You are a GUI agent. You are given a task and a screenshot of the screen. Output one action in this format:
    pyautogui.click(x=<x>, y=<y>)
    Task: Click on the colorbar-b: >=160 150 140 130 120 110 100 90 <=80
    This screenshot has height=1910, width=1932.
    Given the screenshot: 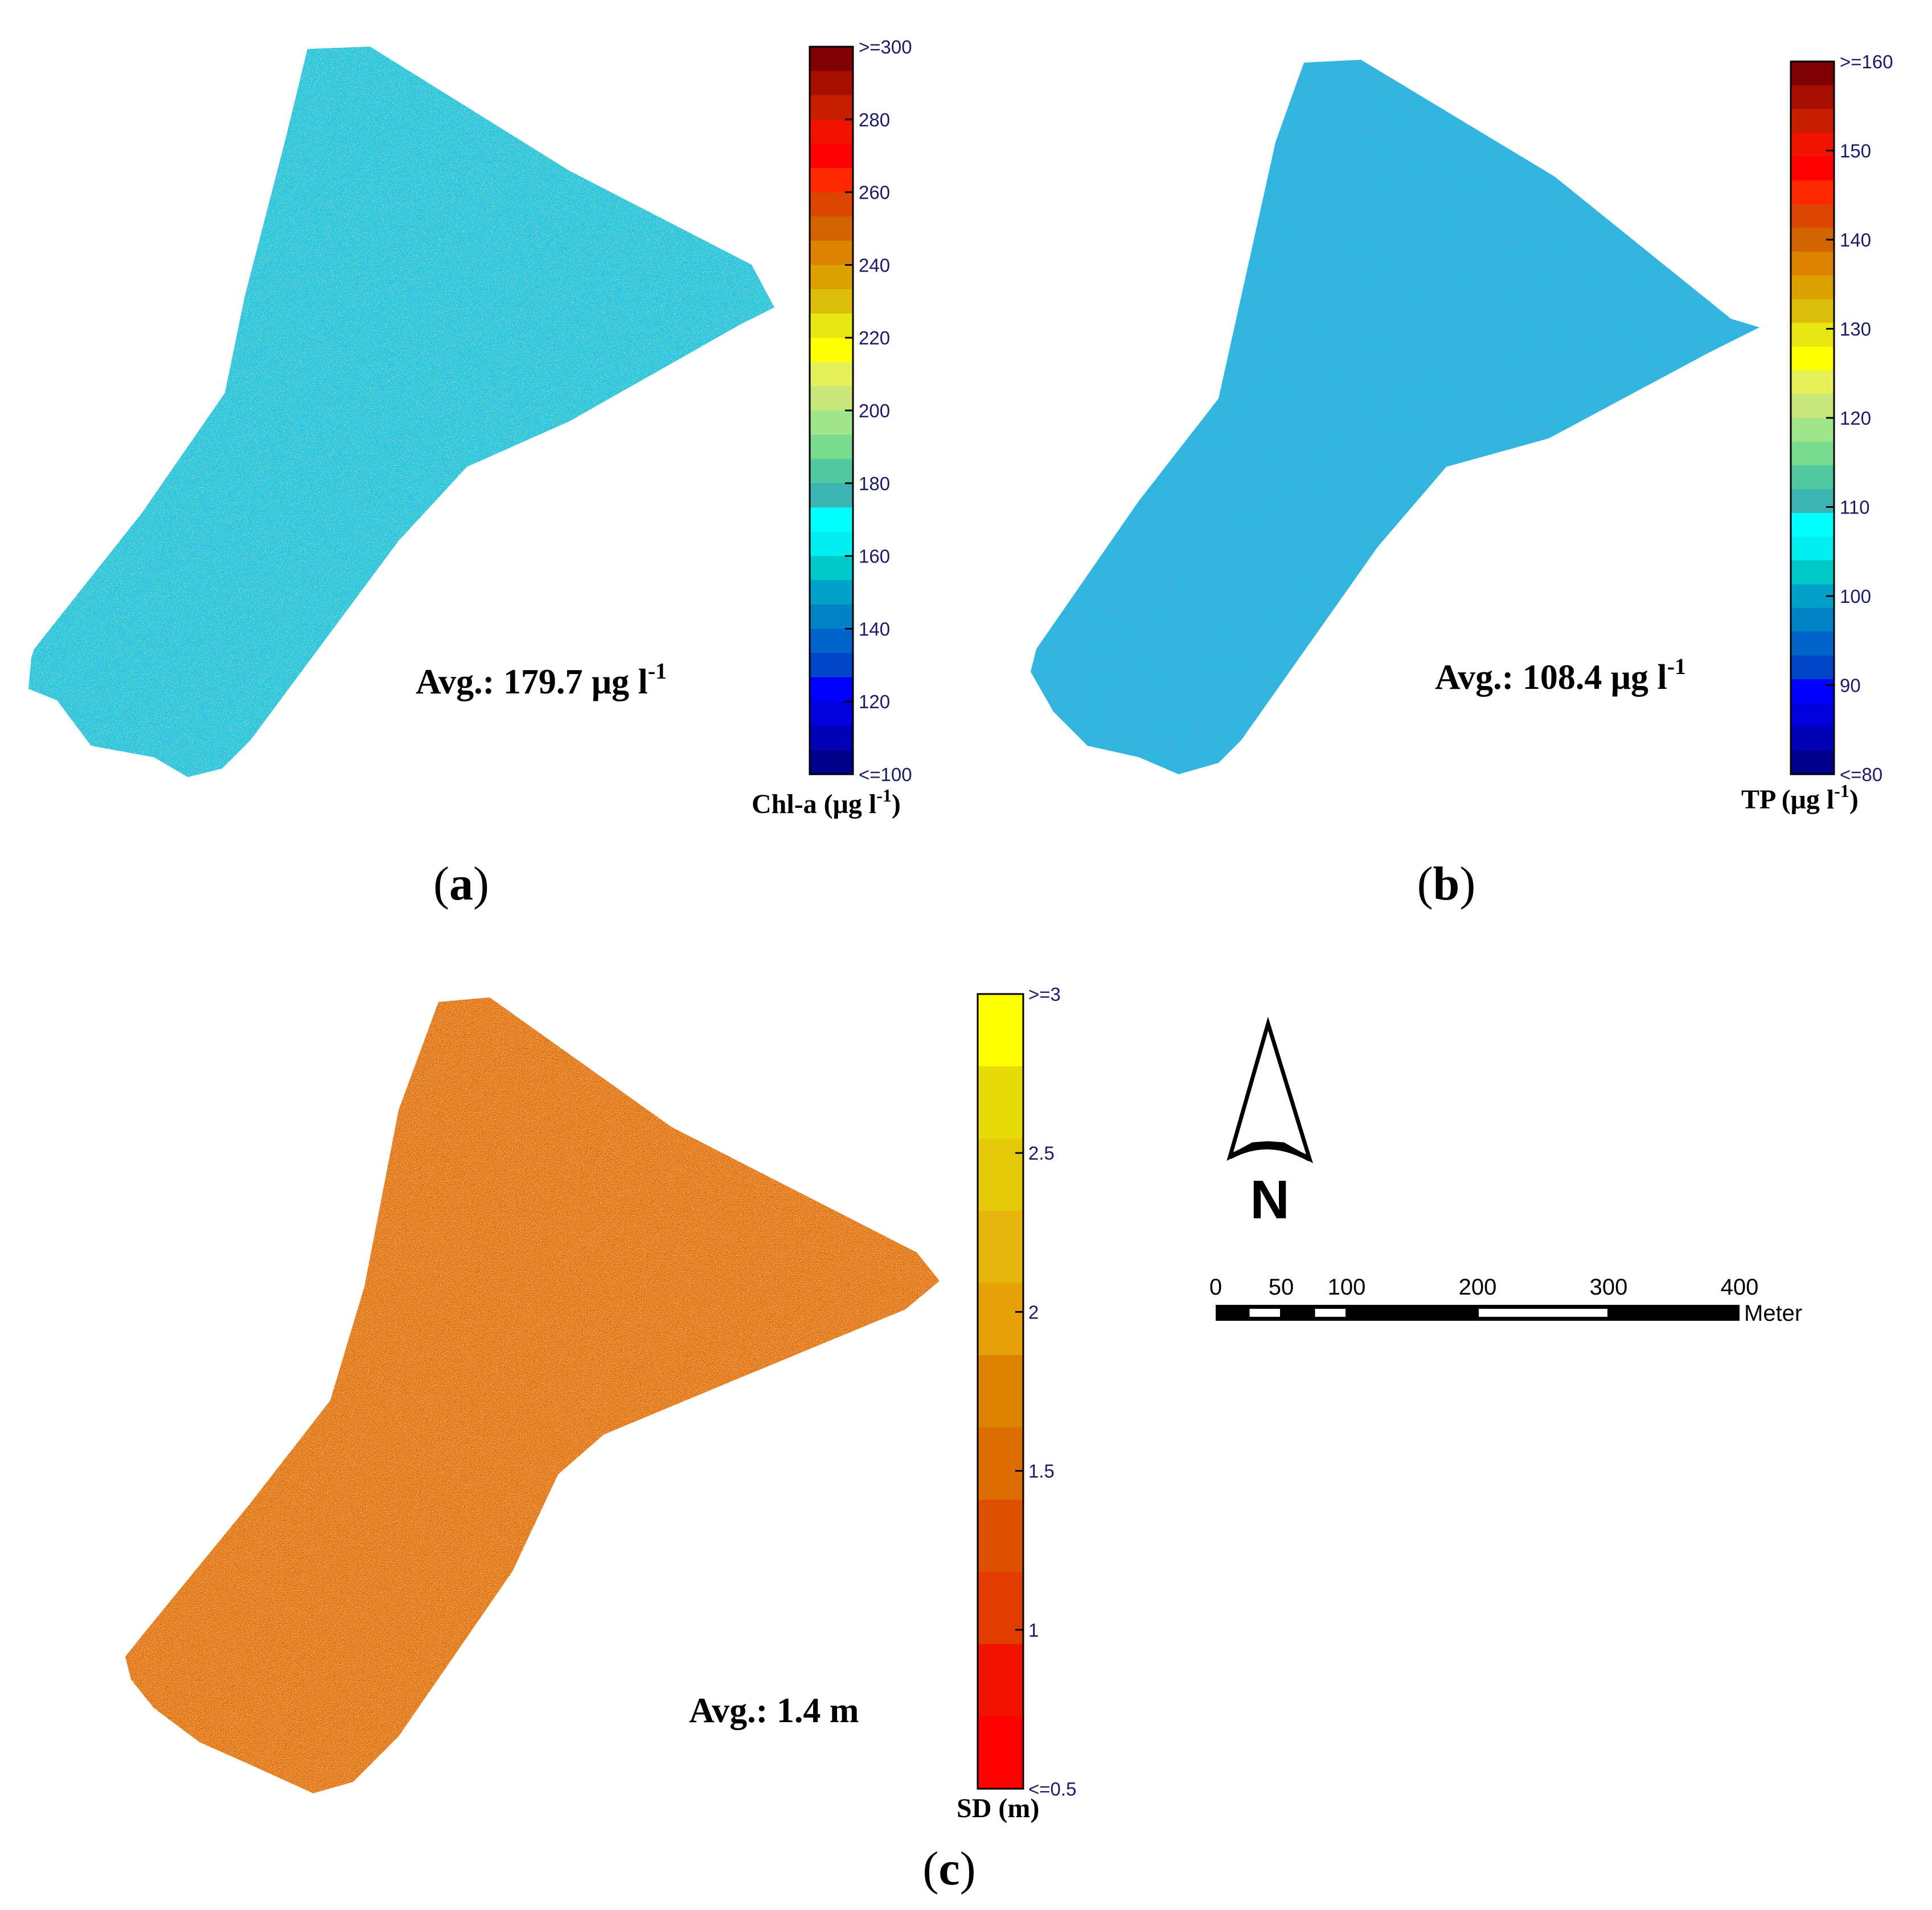 What is the action you would take?
    pyautogui.click(x=1841, y=418)
    